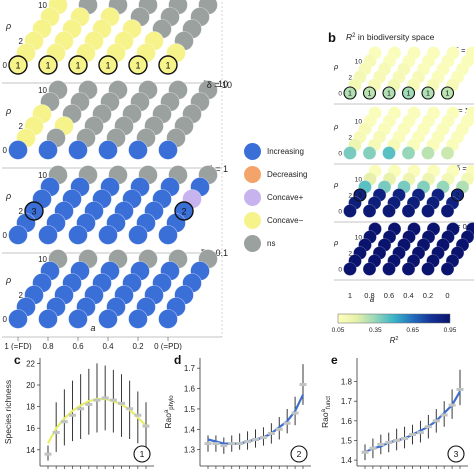 The image size is (474, 474). I want to click on scenario-badge-label: 2, so click(299, 454).